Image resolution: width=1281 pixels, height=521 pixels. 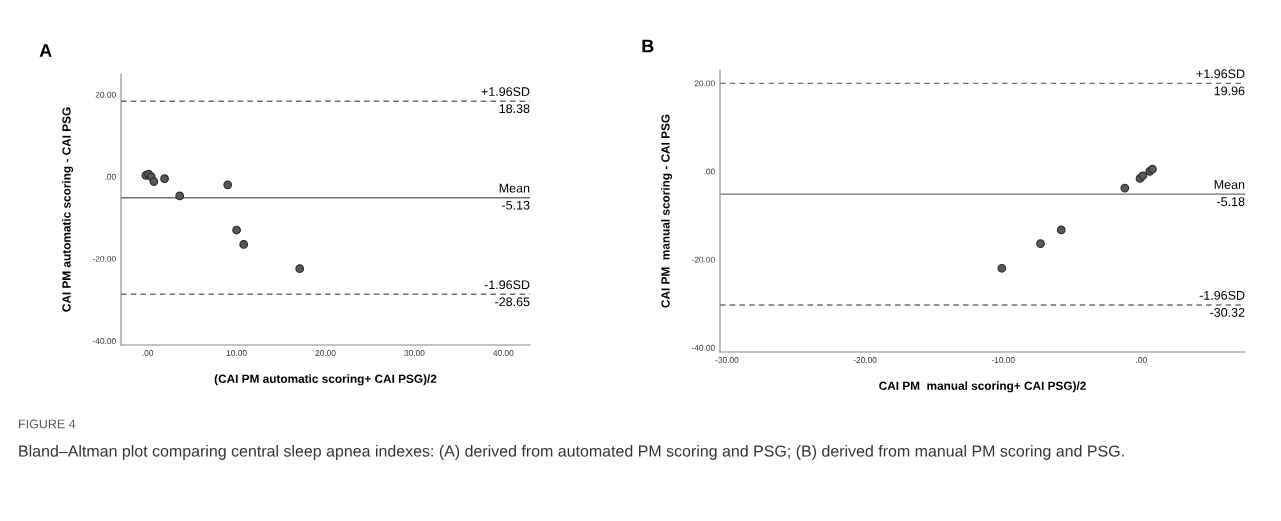 What do you see at coordinates (1222, 303) in the screenshot?
I see `ref-line-label: -1.96SD -30.32` at bounding box center [1222, 303].